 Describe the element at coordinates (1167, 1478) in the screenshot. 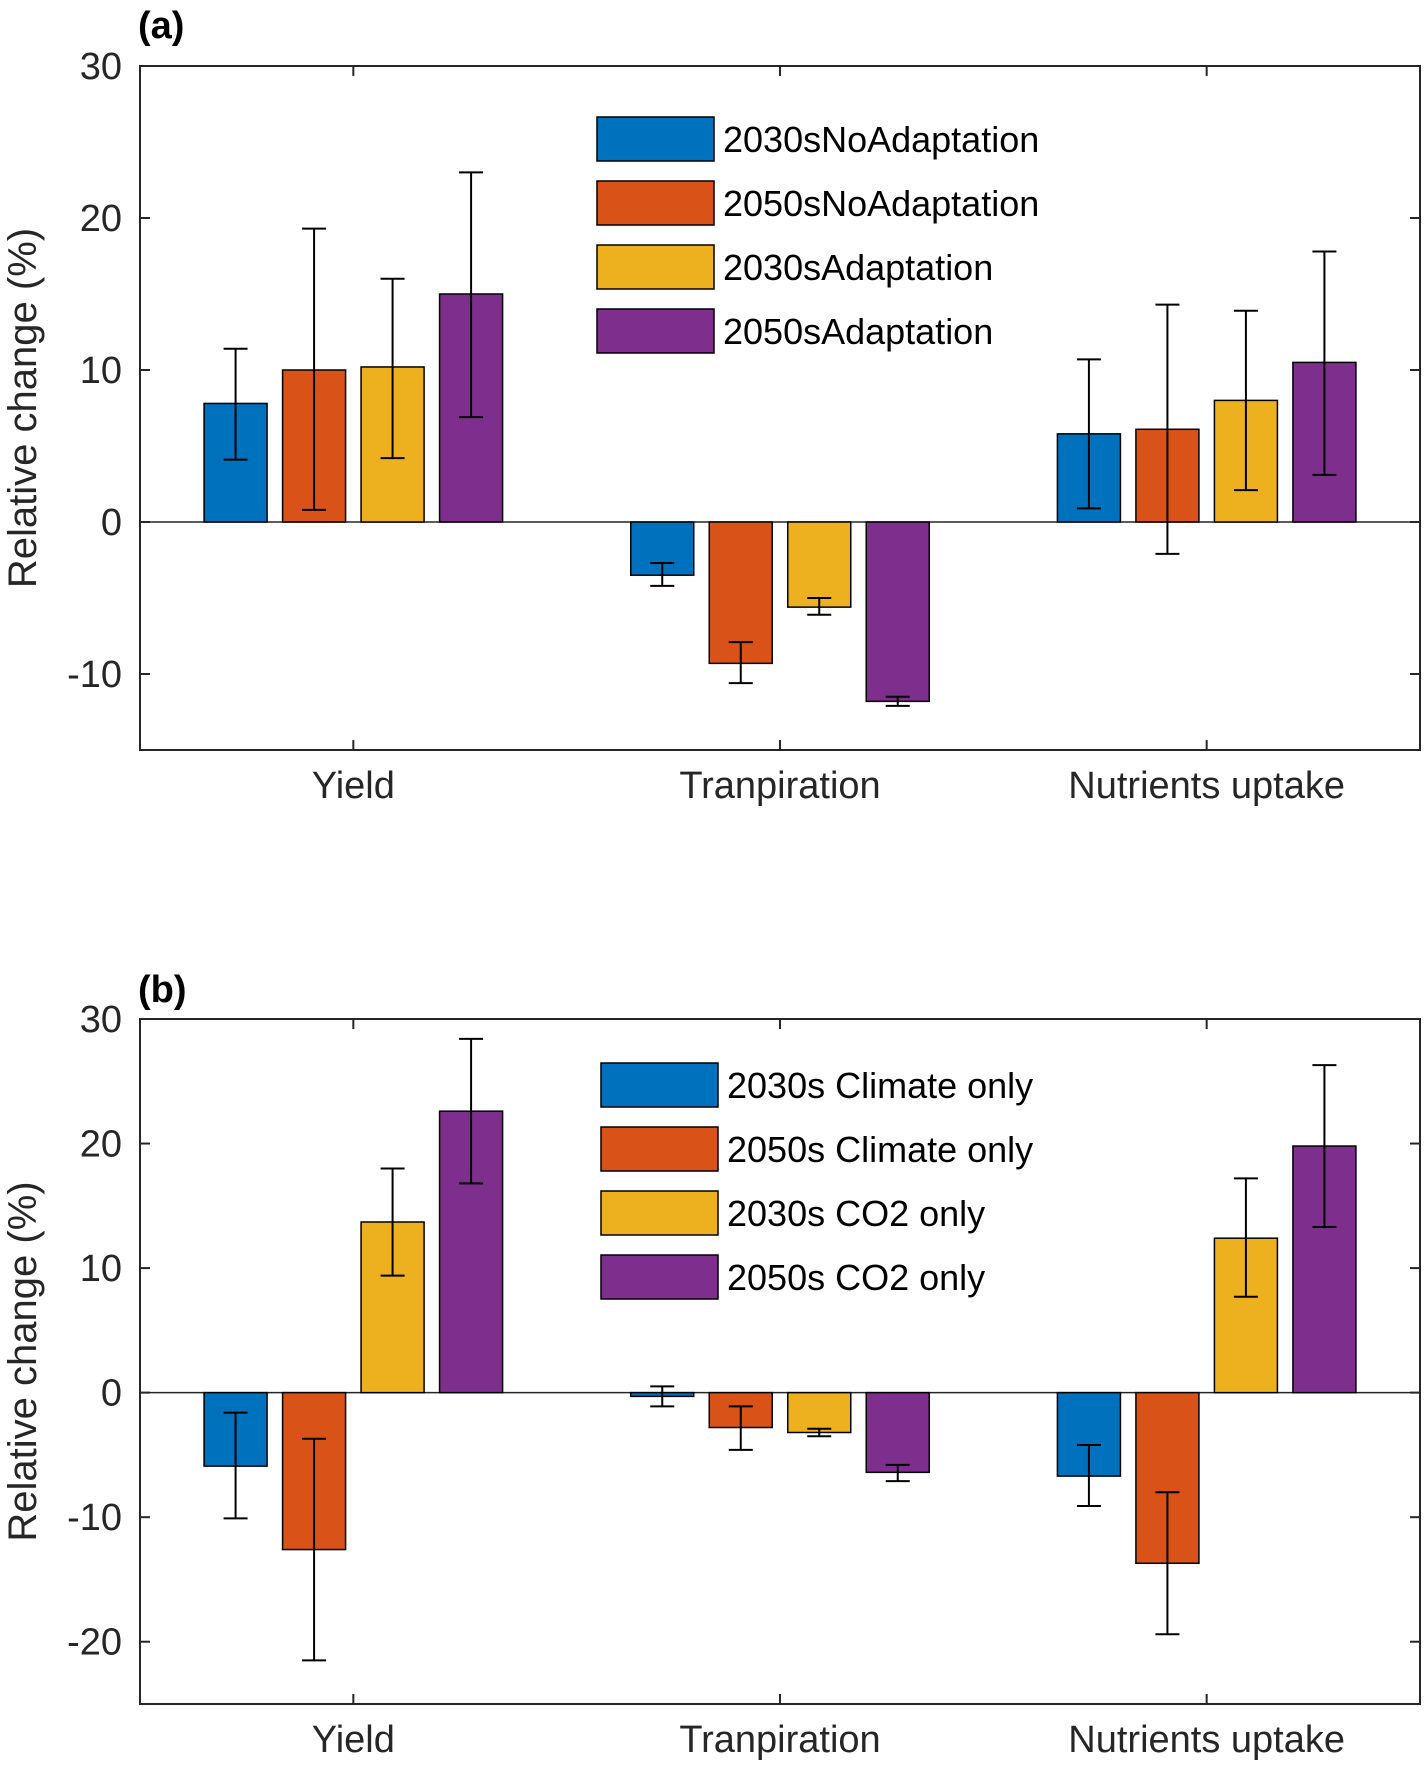

I see `bar-2050s-climate-only-nutrients-uptake` at that location.